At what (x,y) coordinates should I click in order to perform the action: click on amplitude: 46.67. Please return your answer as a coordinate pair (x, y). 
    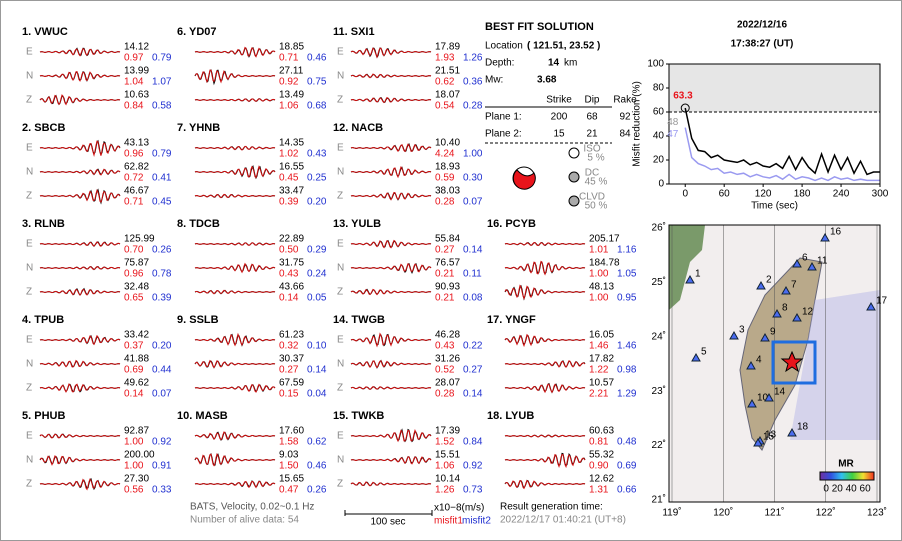
    Looking at the image, I should click on (136, 191).